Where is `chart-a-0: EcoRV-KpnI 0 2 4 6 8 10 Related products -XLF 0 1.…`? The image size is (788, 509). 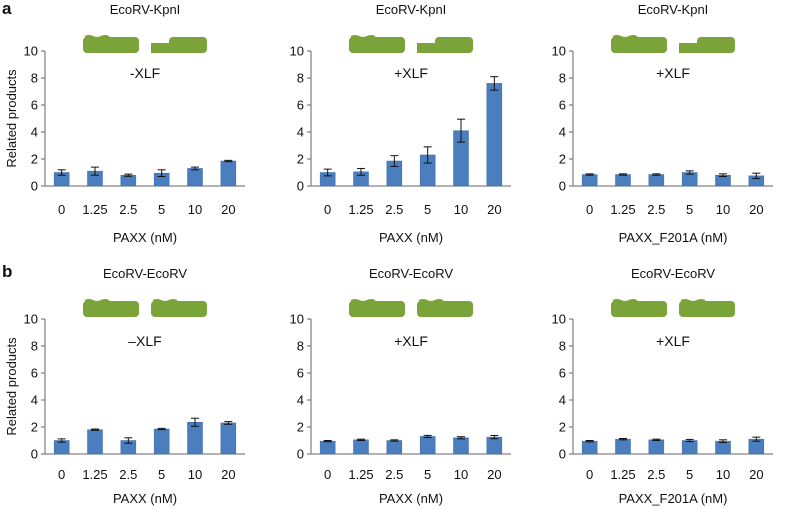 chart-a-0: EcoRV-KpnI 0 2 4 6 8 10 Related products -XLF 0 1.… is located at coordinates (124, 123).